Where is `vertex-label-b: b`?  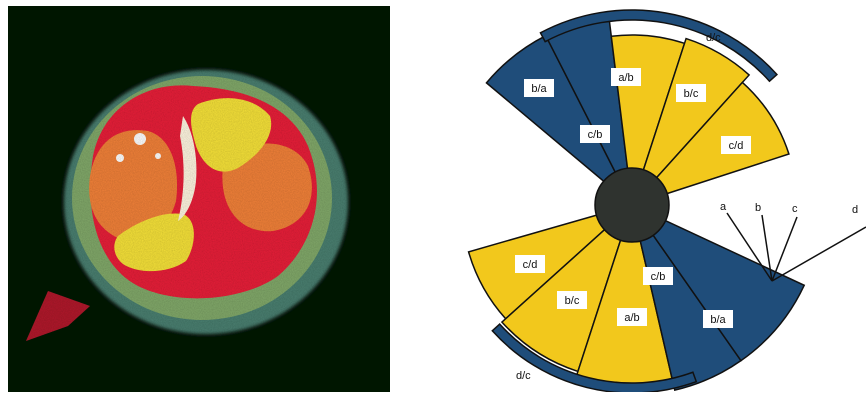 vertex-label-b: b is located at coordinates (758, 208).